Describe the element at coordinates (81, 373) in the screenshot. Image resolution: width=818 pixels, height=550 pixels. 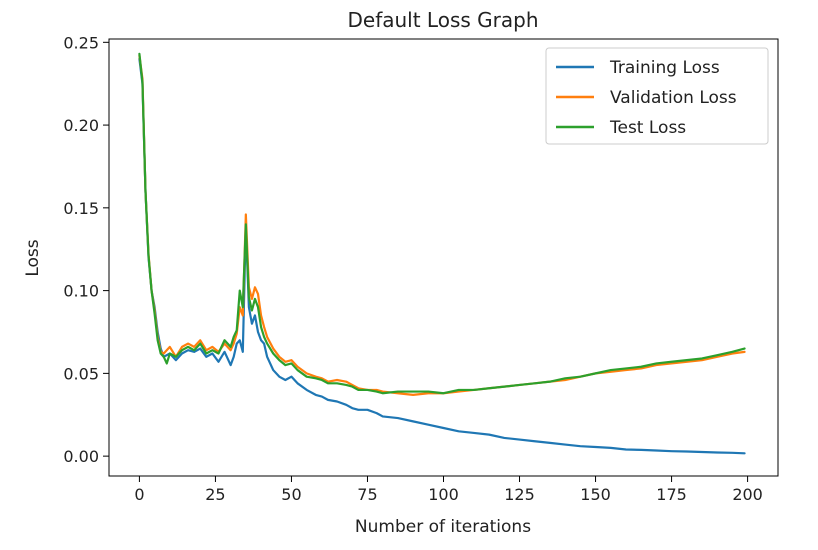
I see `y-tick-label: 0.05` at that location.